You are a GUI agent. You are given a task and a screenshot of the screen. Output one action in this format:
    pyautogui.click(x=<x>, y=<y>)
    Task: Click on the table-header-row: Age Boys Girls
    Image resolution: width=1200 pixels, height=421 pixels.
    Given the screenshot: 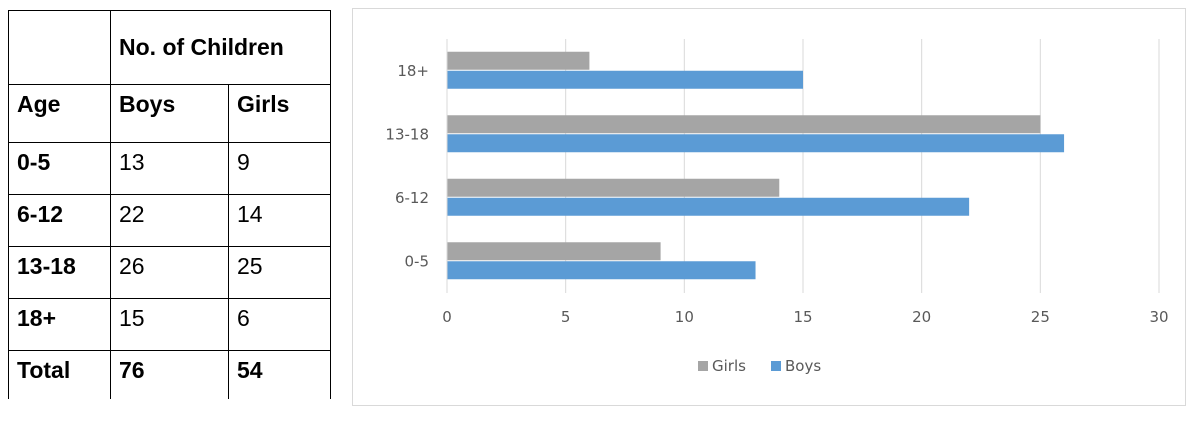 What is the action you would take?
    pyautogui.click(x=169, y=113)
    